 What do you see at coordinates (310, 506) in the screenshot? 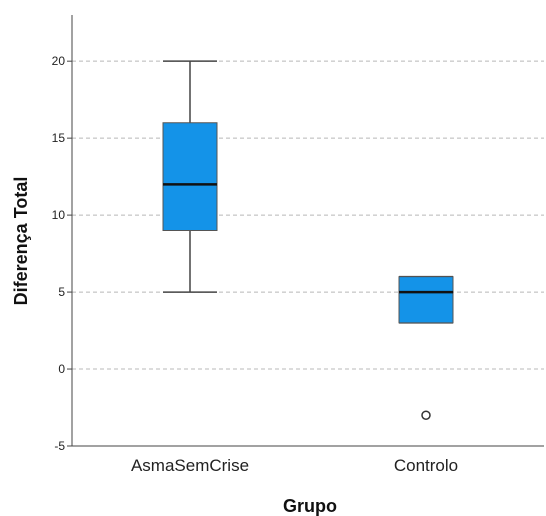
I see `x-axis-title: Grupo` at bounding box center [310, 506].